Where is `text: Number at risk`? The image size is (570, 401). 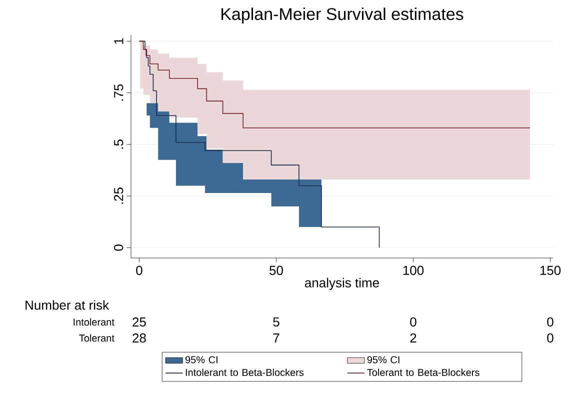 text: Number at risk is located at coordinates (68, 305).